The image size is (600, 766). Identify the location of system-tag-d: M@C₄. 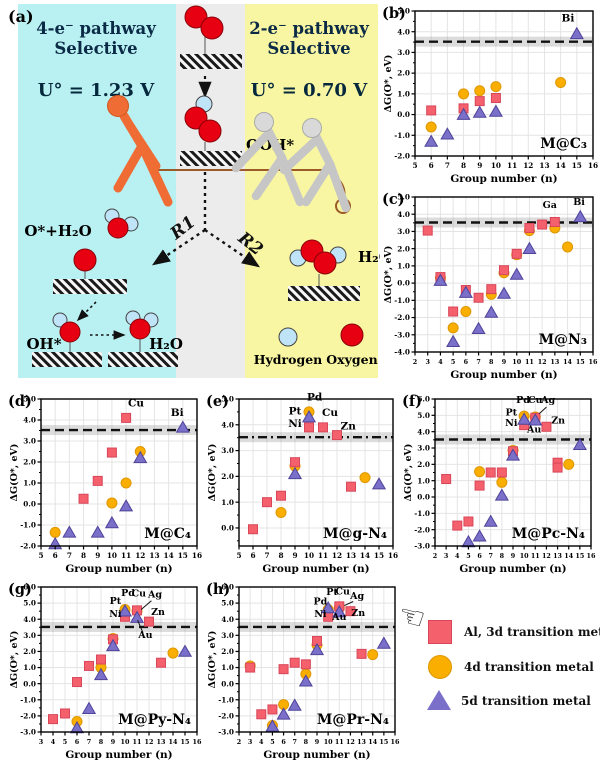
(167, 534).